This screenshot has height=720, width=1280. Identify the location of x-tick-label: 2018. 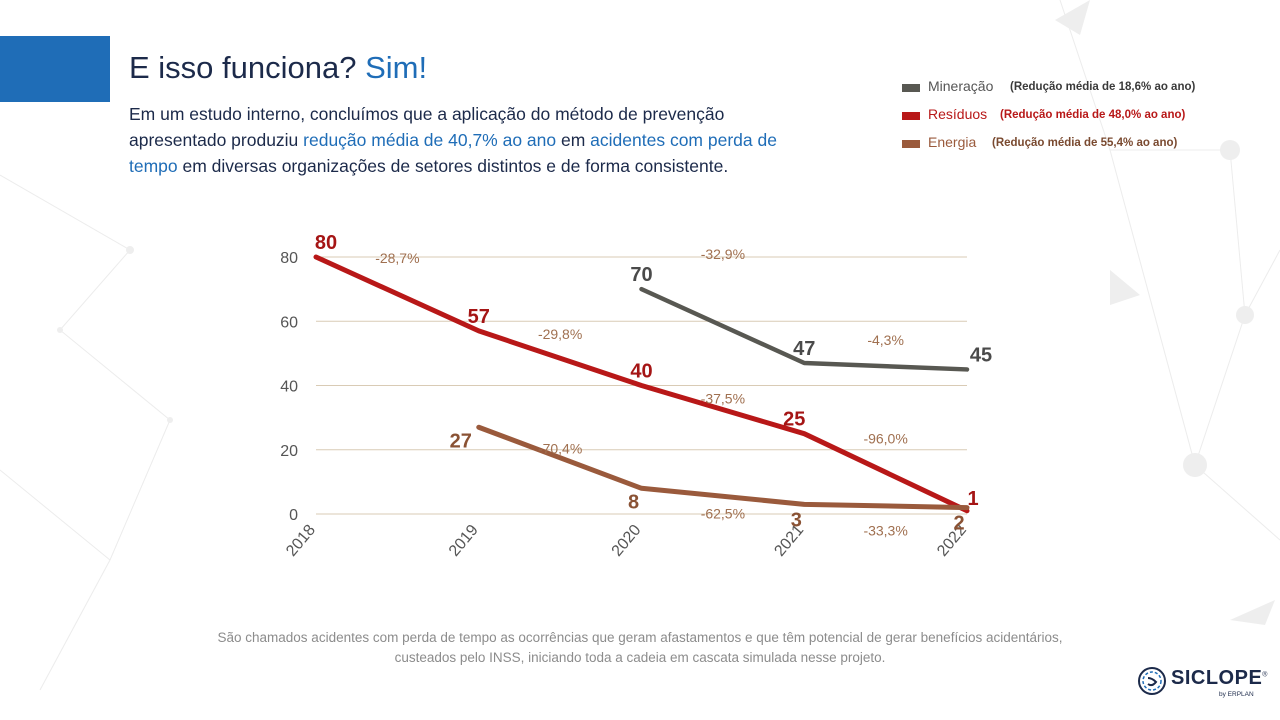
(301, 541).